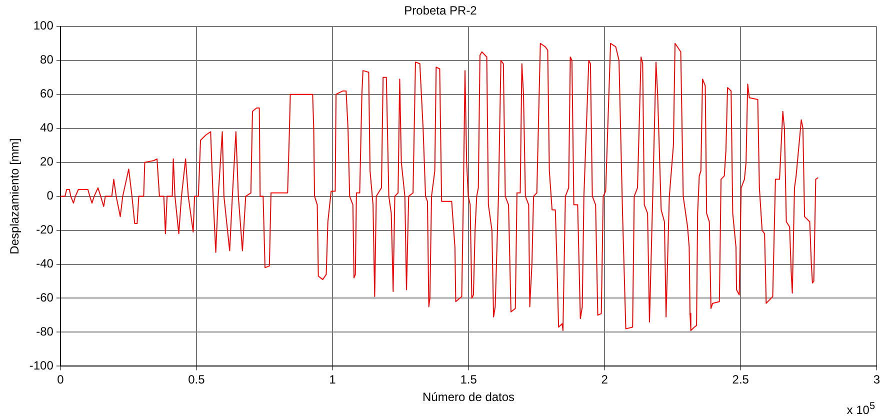  Describe the element at coordinates (47, 93) in the screenshot. I see `y-tick-label: 60` at that location.